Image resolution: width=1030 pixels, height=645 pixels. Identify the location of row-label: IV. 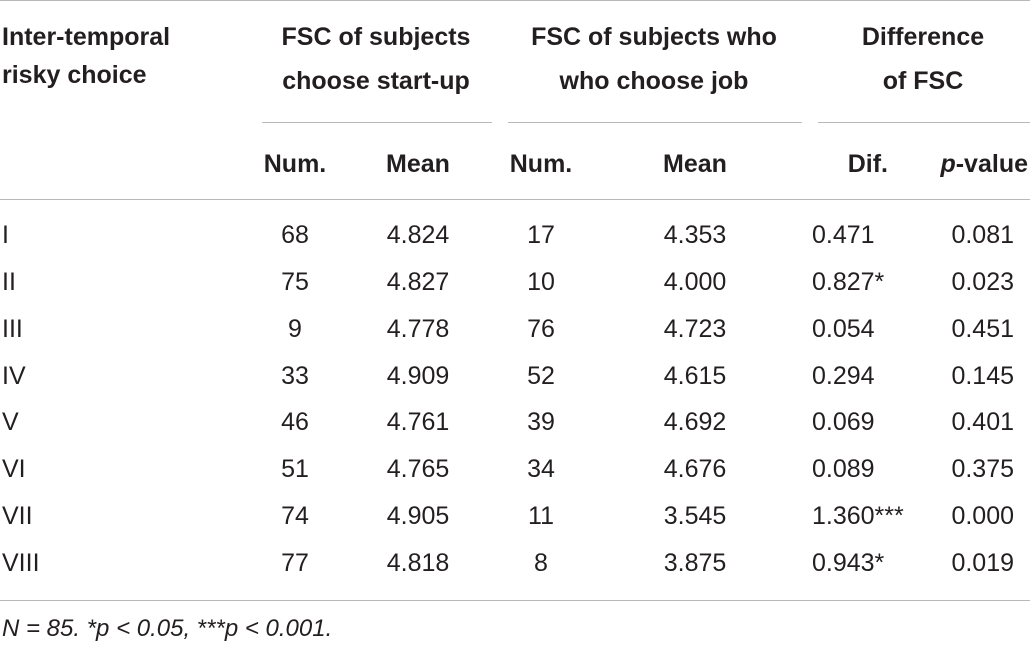
(14, 376).